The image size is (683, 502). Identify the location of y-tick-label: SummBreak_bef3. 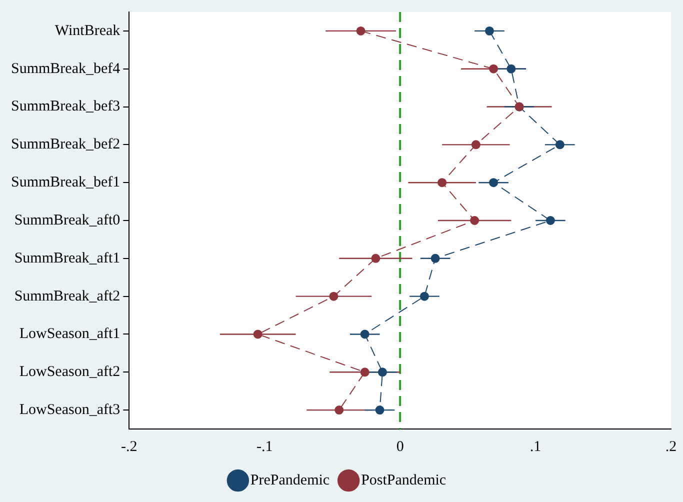
(65, 106).